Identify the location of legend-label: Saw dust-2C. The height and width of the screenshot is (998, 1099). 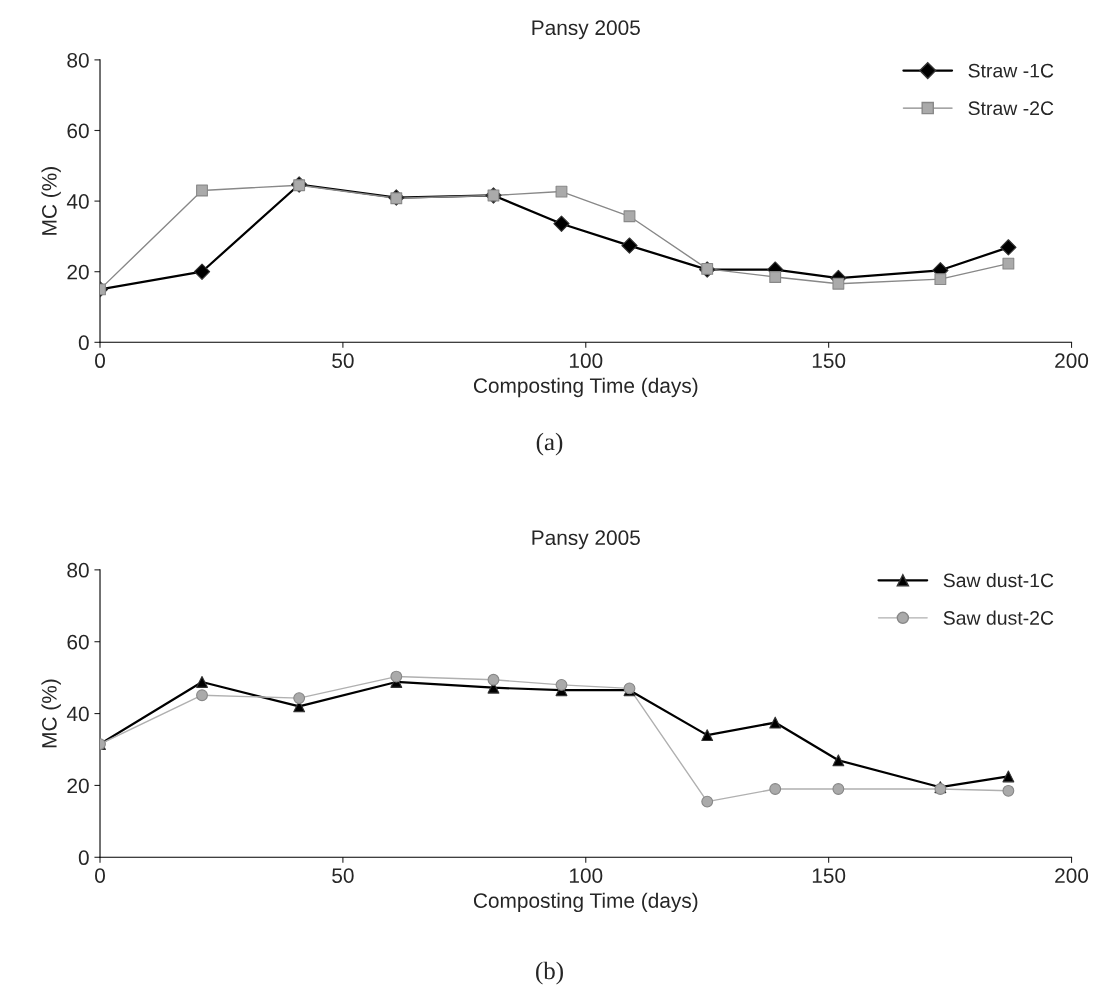
(998, 617).